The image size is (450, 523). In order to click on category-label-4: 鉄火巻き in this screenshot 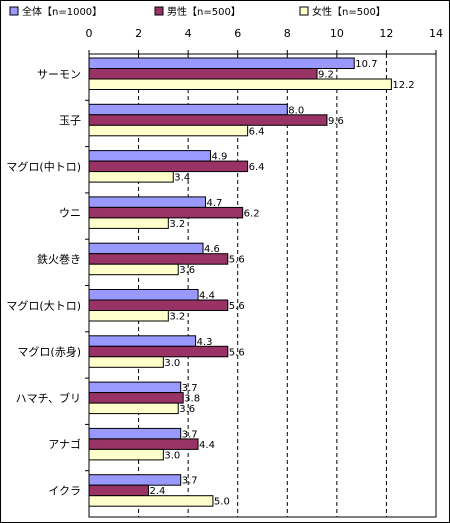, I will do `click(59, 259)`.